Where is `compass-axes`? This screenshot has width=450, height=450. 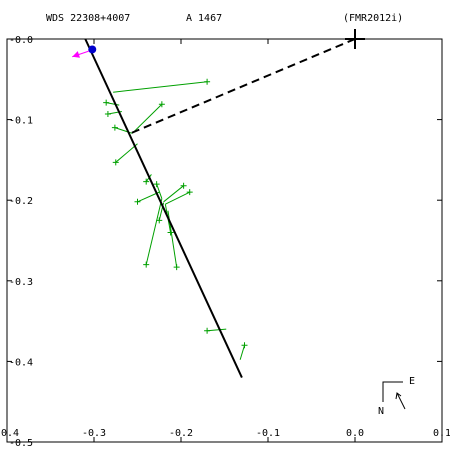 compass-axes is located at coordinates (392, 391).